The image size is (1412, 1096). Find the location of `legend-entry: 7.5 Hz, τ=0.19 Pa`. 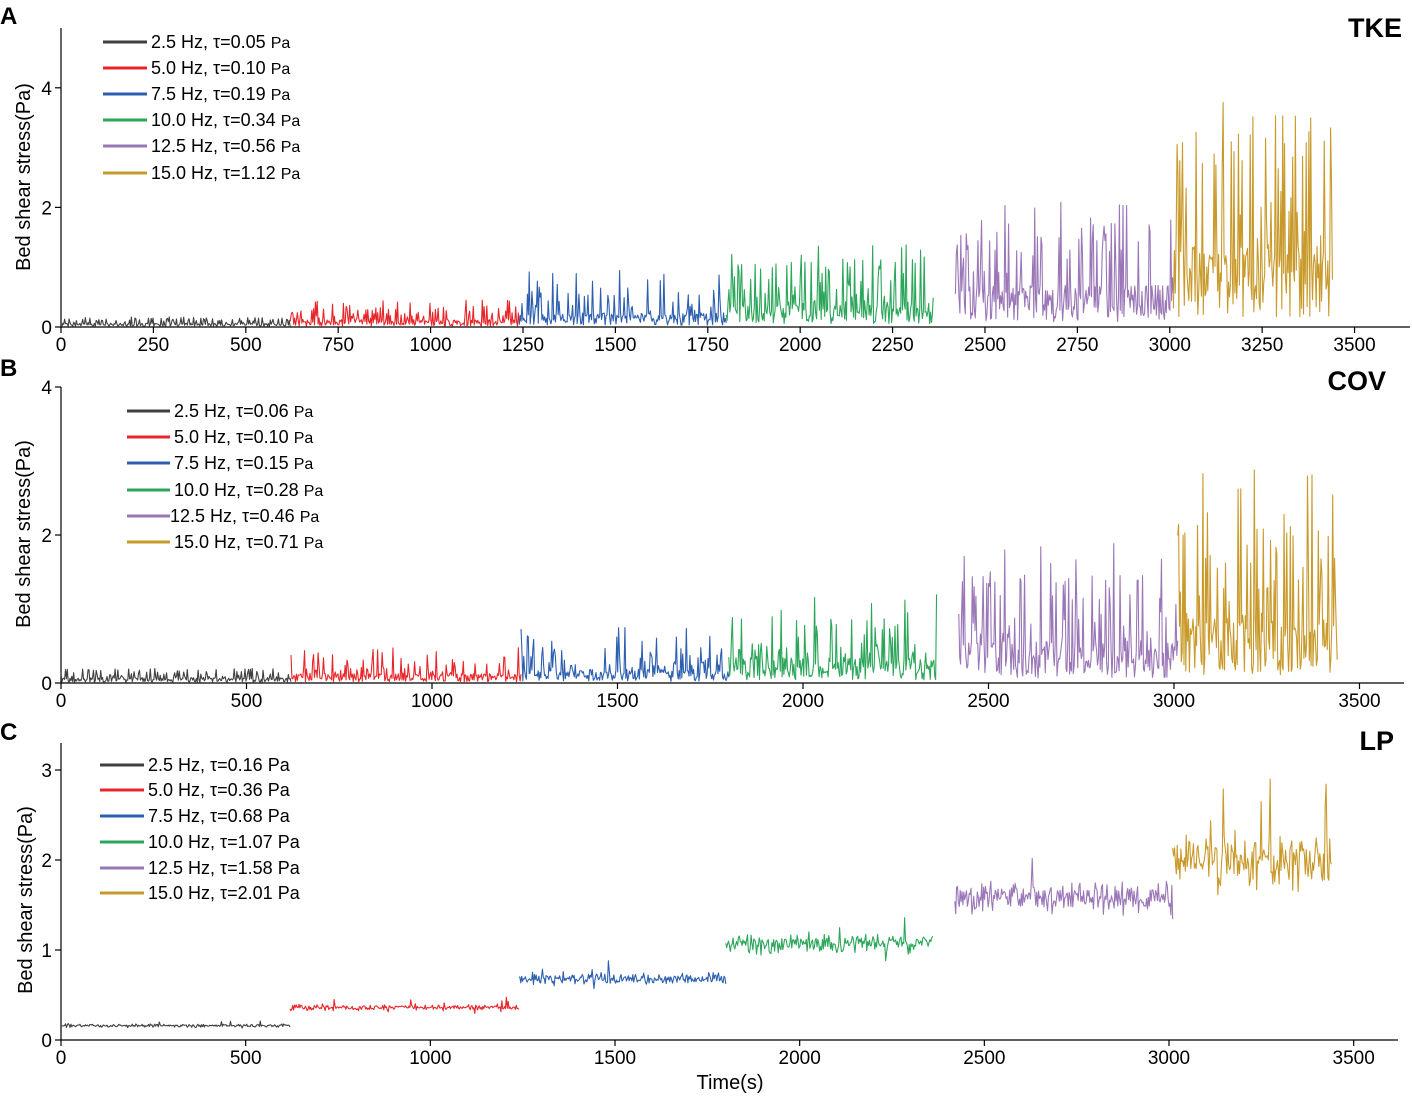

legend-entry: 7.5 Hz, τ=0.19 Pa is located at coordinates (196, 94).